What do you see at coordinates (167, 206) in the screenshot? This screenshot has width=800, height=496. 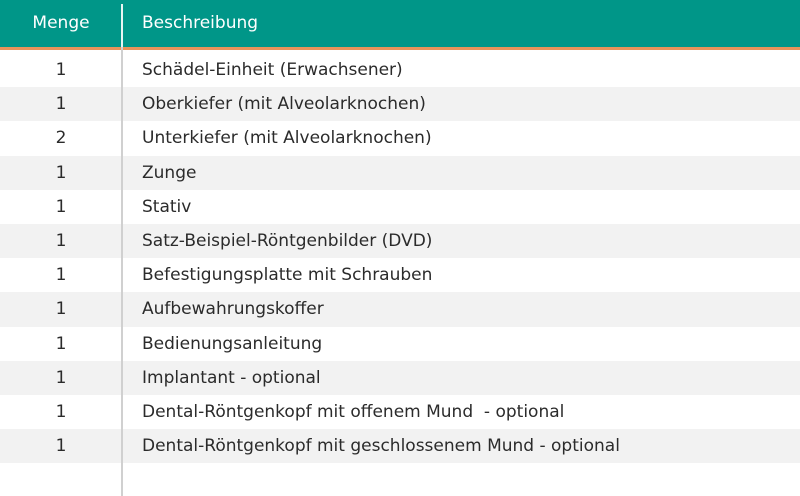 I see `description-cell: Stativ` at bounding box center [167, 206].